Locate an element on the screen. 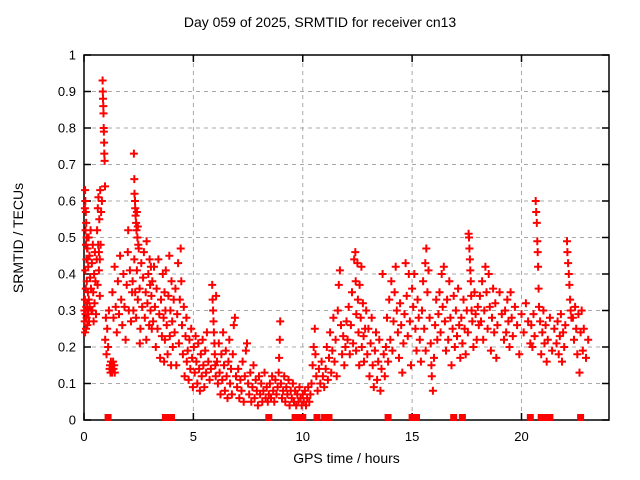 The width and height of the screenshot is (640, 480). y-tick-label: 0.7 is located at coordinates (67, 164).